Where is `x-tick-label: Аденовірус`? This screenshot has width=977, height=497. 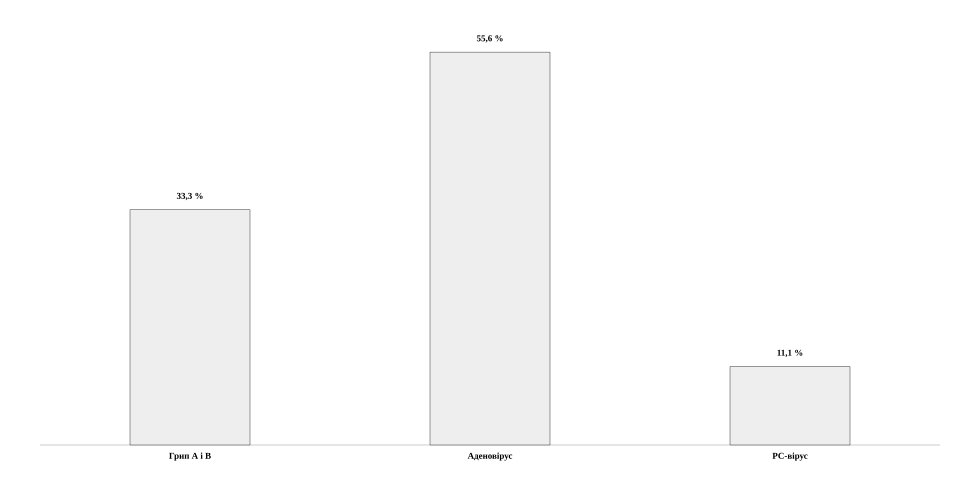 x-tick-label: Аденовірус is located at coordinates (490, 456).